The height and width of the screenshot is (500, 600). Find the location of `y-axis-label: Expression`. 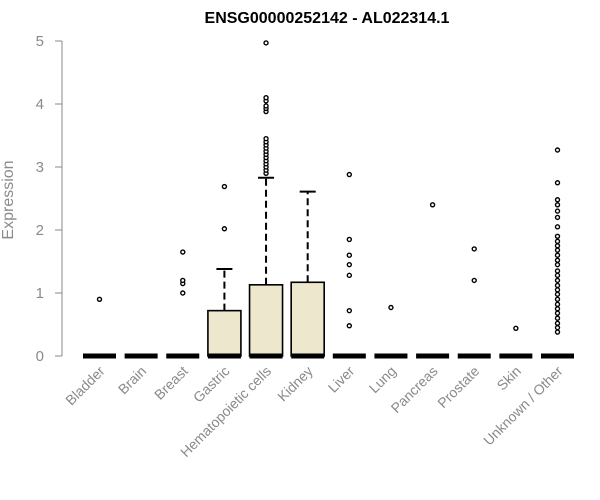

y-axis-label: Expression is located at coordinates (8, 199).